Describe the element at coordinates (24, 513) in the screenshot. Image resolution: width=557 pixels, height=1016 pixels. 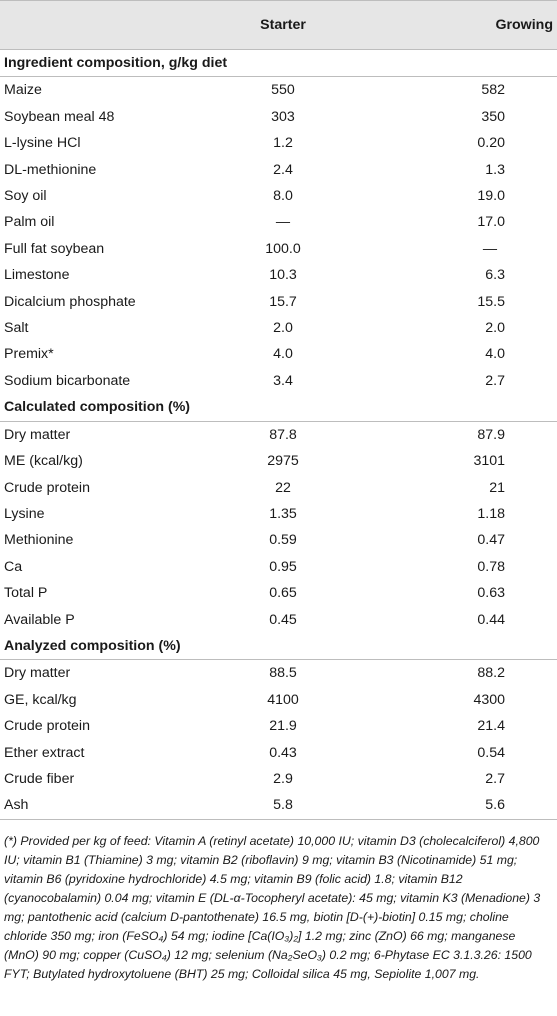
I see `row-label: Lysine` at that location.